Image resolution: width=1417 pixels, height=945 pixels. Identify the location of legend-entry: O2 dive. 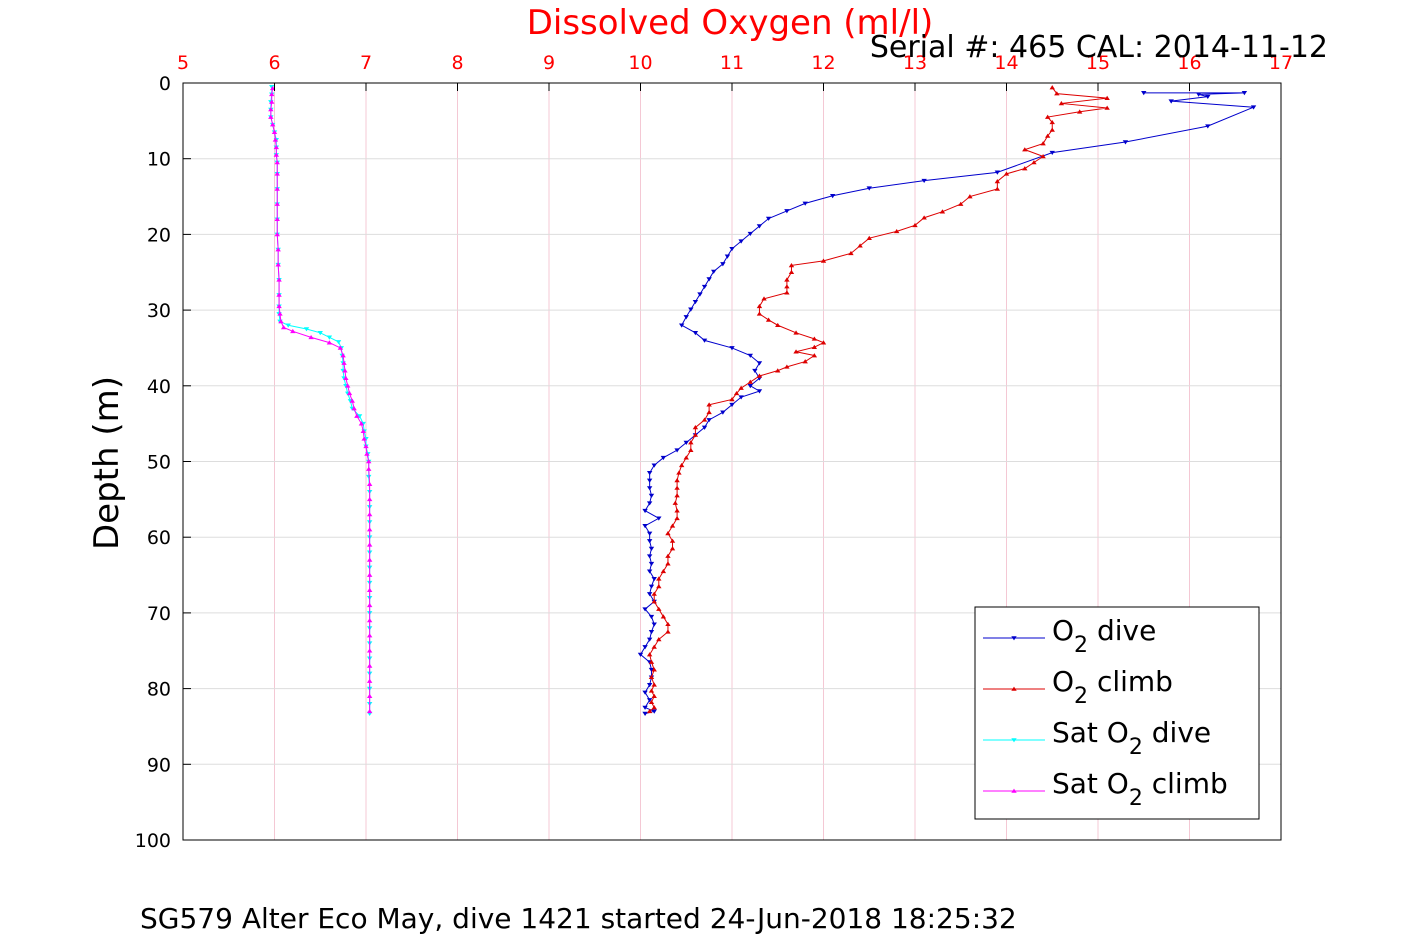
(1069, 636).